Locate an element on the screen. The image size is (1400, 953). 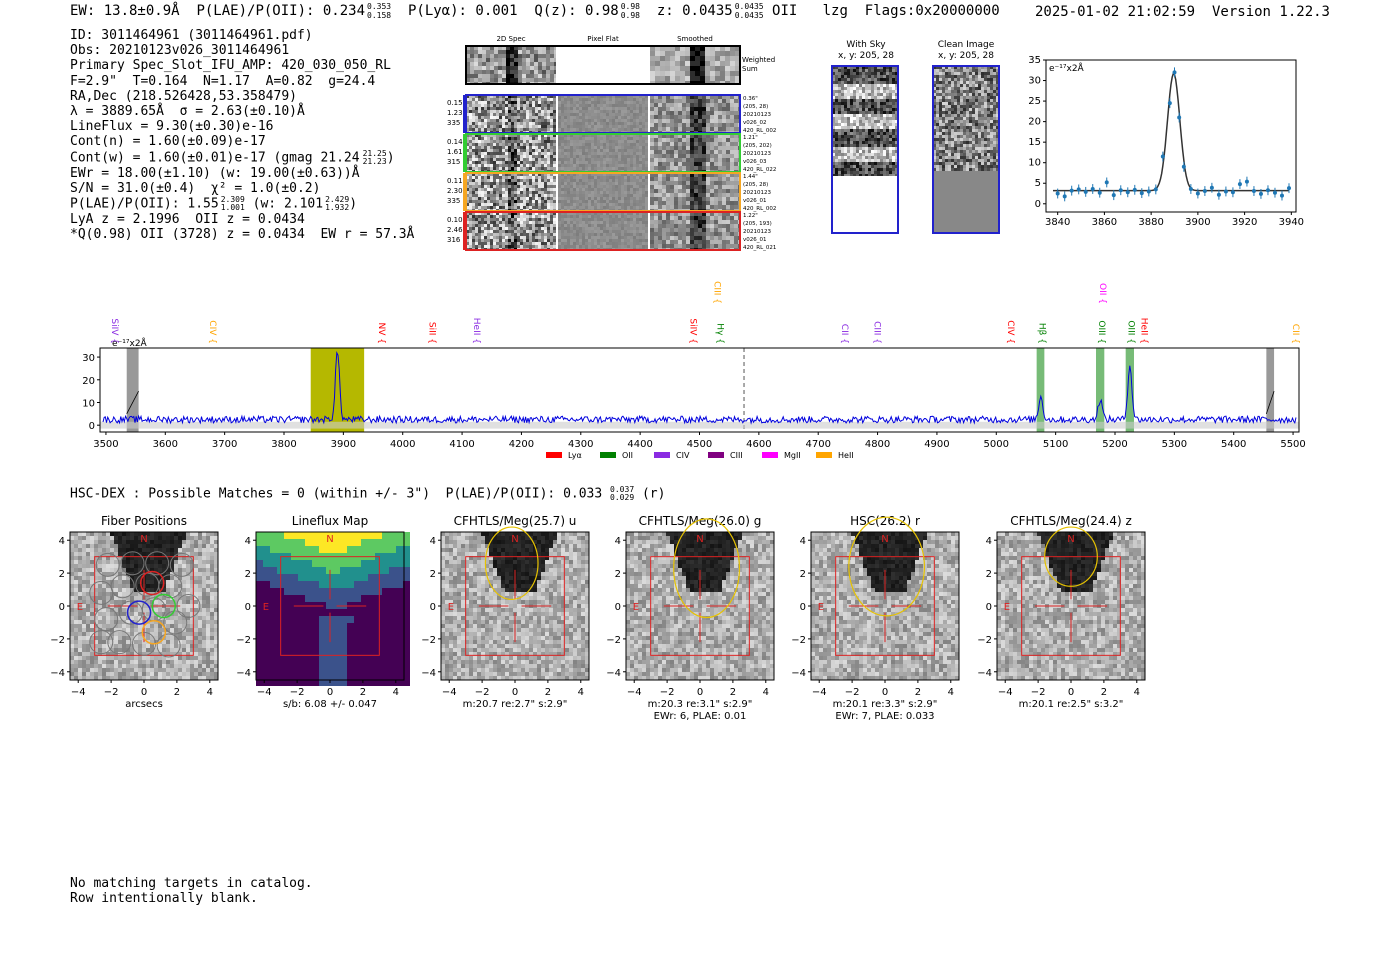
fiber-meta: 20210123 is located at coordinates (757, 193).